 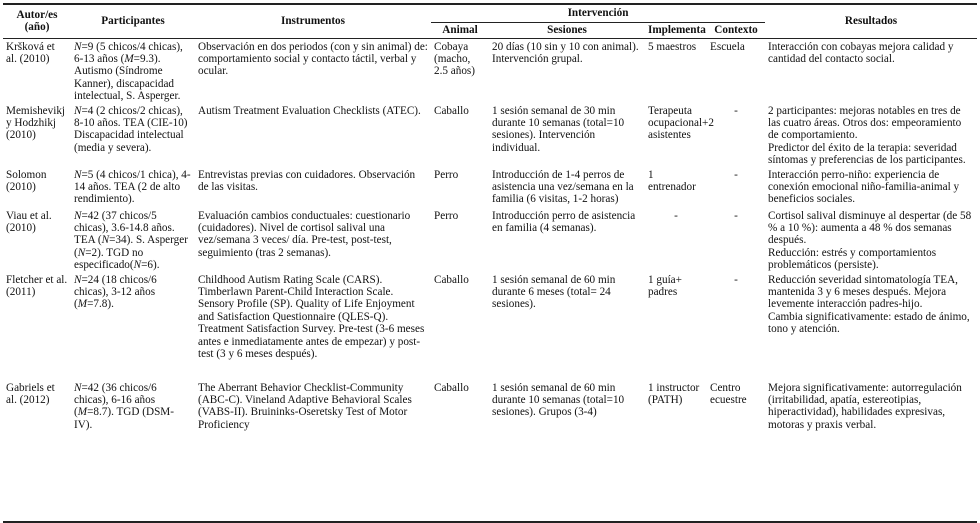 What do you see at coordinates (37, 21) in the screenshot?
I see `header-autor: Autor/es (año)` at bounding box center [37, 21].